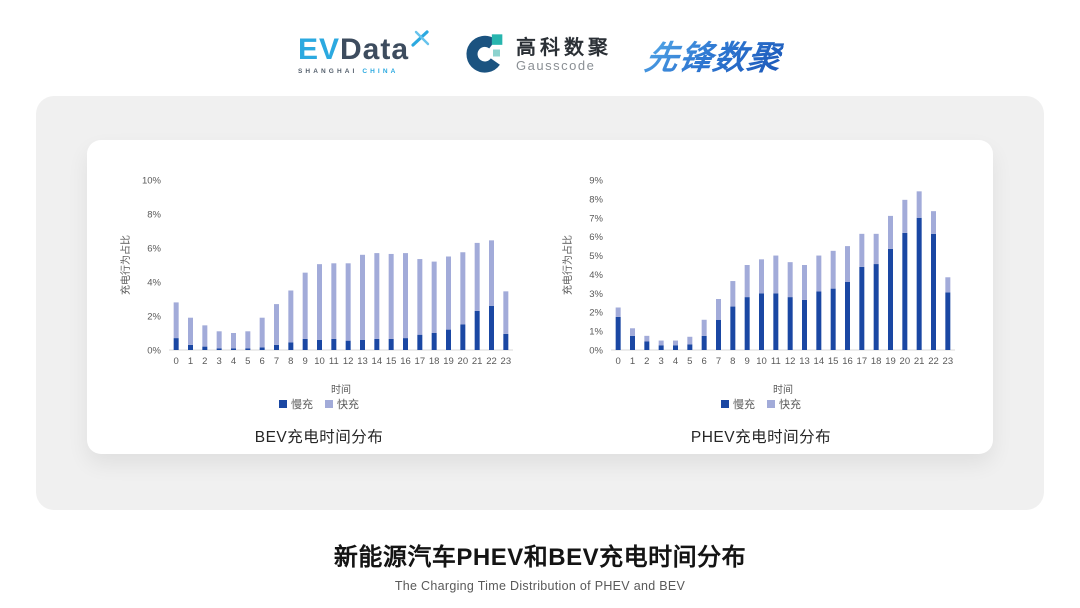 This screenshot has width=1080, height=608. Describe the element at coordinates (421, 40) in the screenshot. I see `evdata-x-icon` at that location.